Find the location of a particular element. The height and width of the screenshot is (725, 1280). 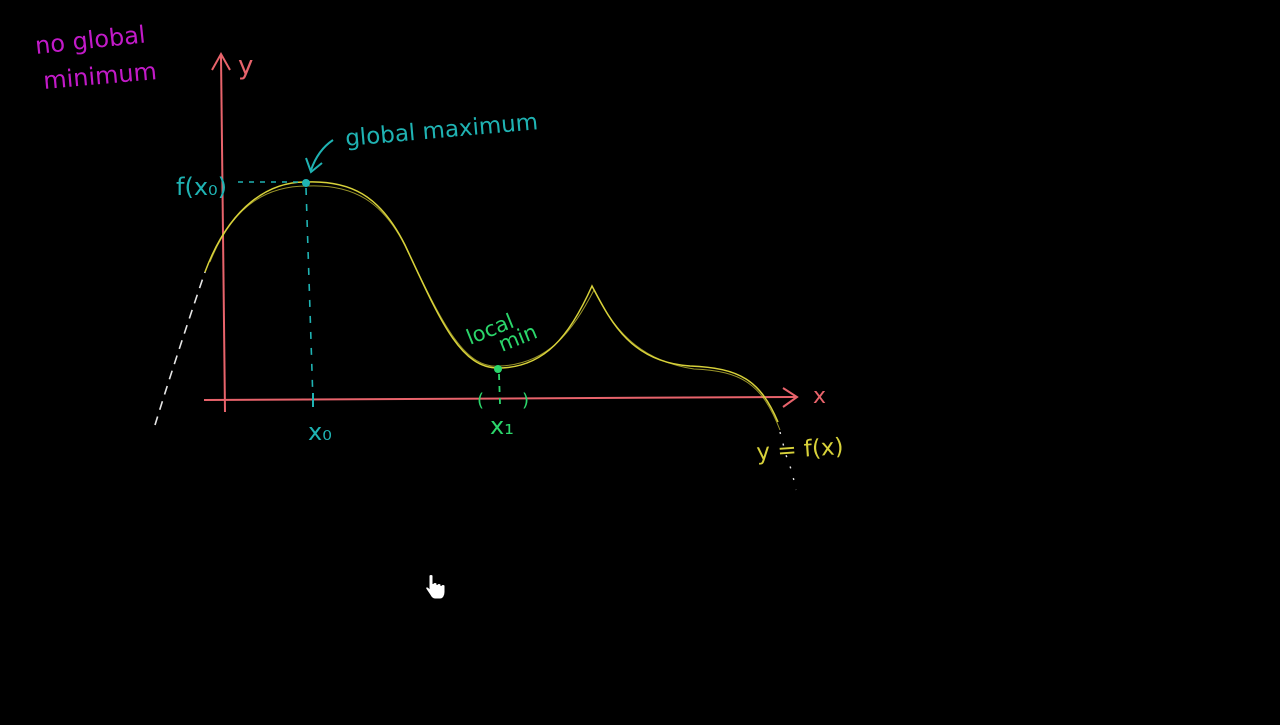

x-axis-label: x is located at coordinates (819, 396).